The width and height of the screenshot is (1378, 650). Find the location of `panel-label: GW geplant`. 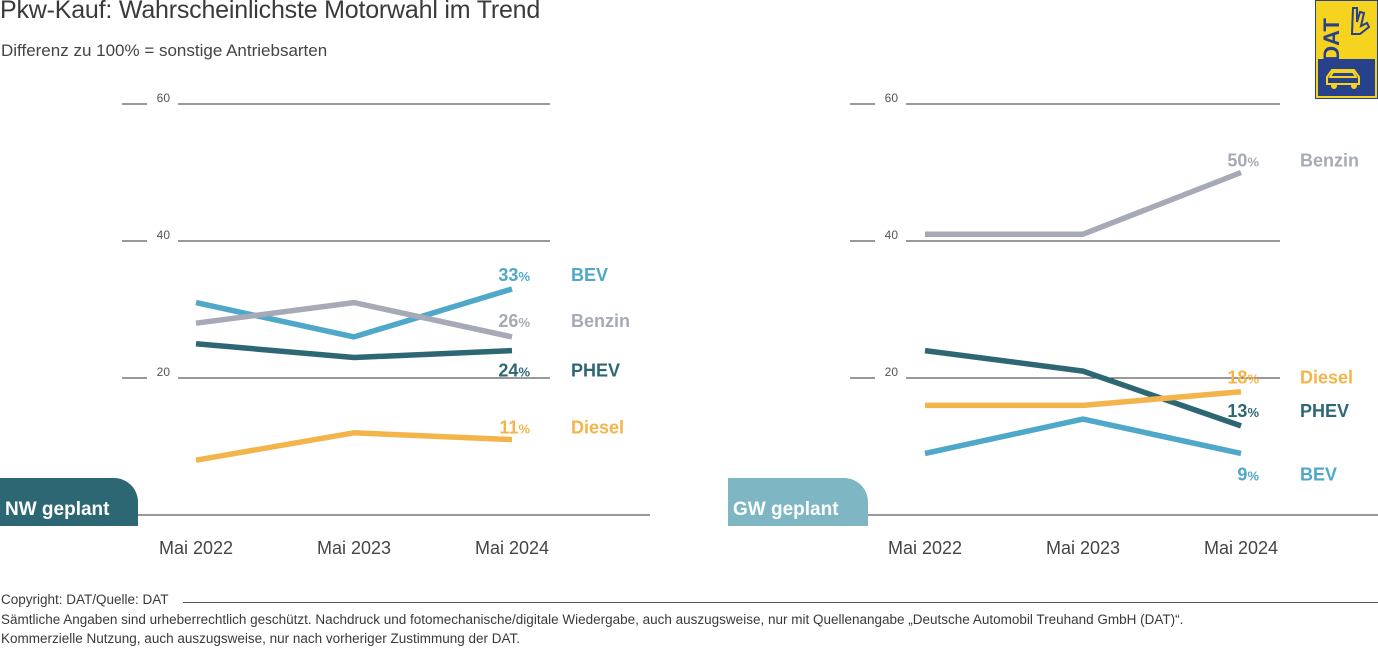

panel-label: GW geplant is located at coordinates (786, 509).